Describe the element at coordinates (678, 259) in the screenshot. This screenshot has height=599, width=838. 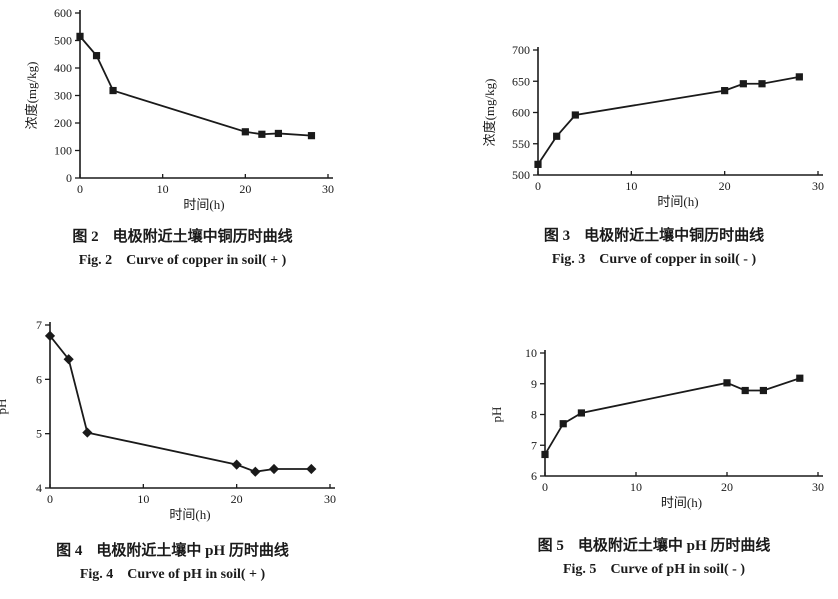
I see `fig3-title-en: Curve of copper in soil( - )` at that location.